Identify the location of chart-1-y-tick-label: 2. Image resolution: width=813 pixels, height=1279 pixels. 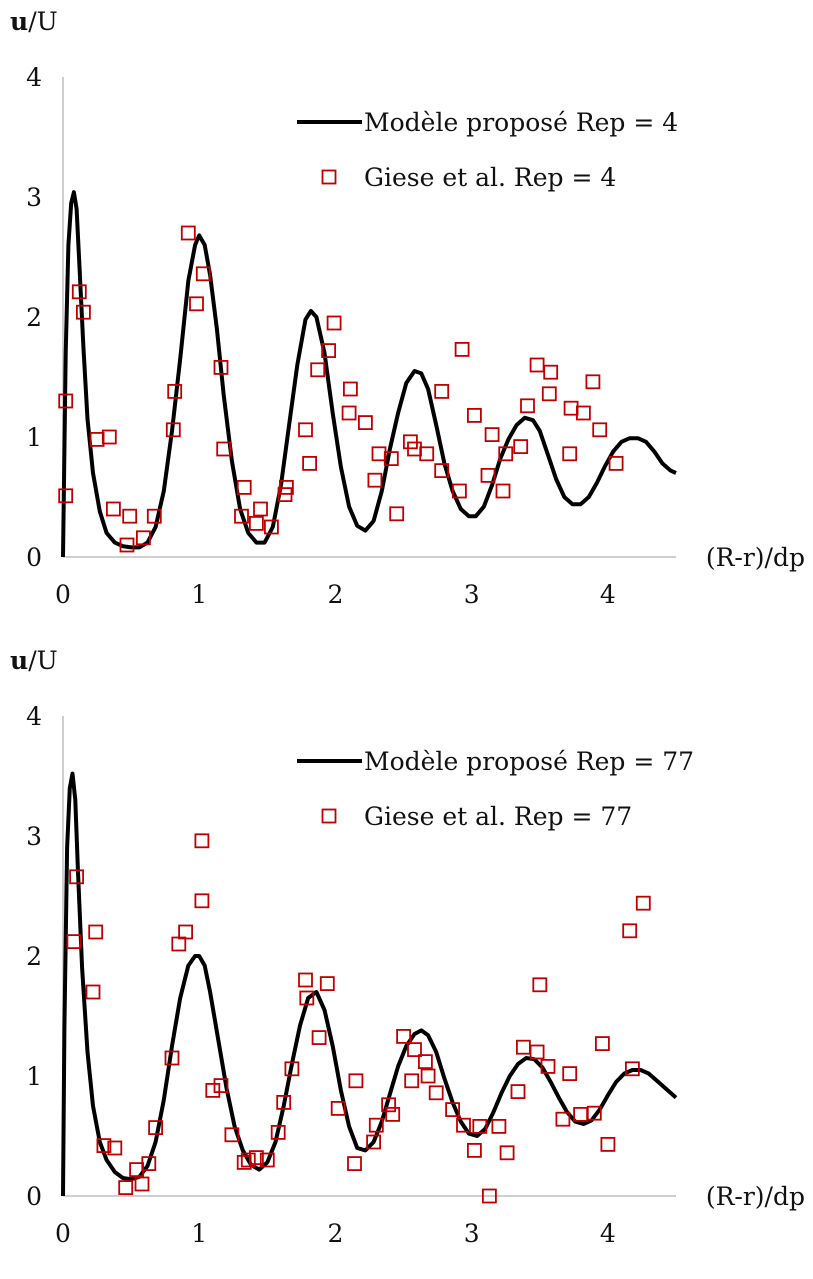
(34, 317).